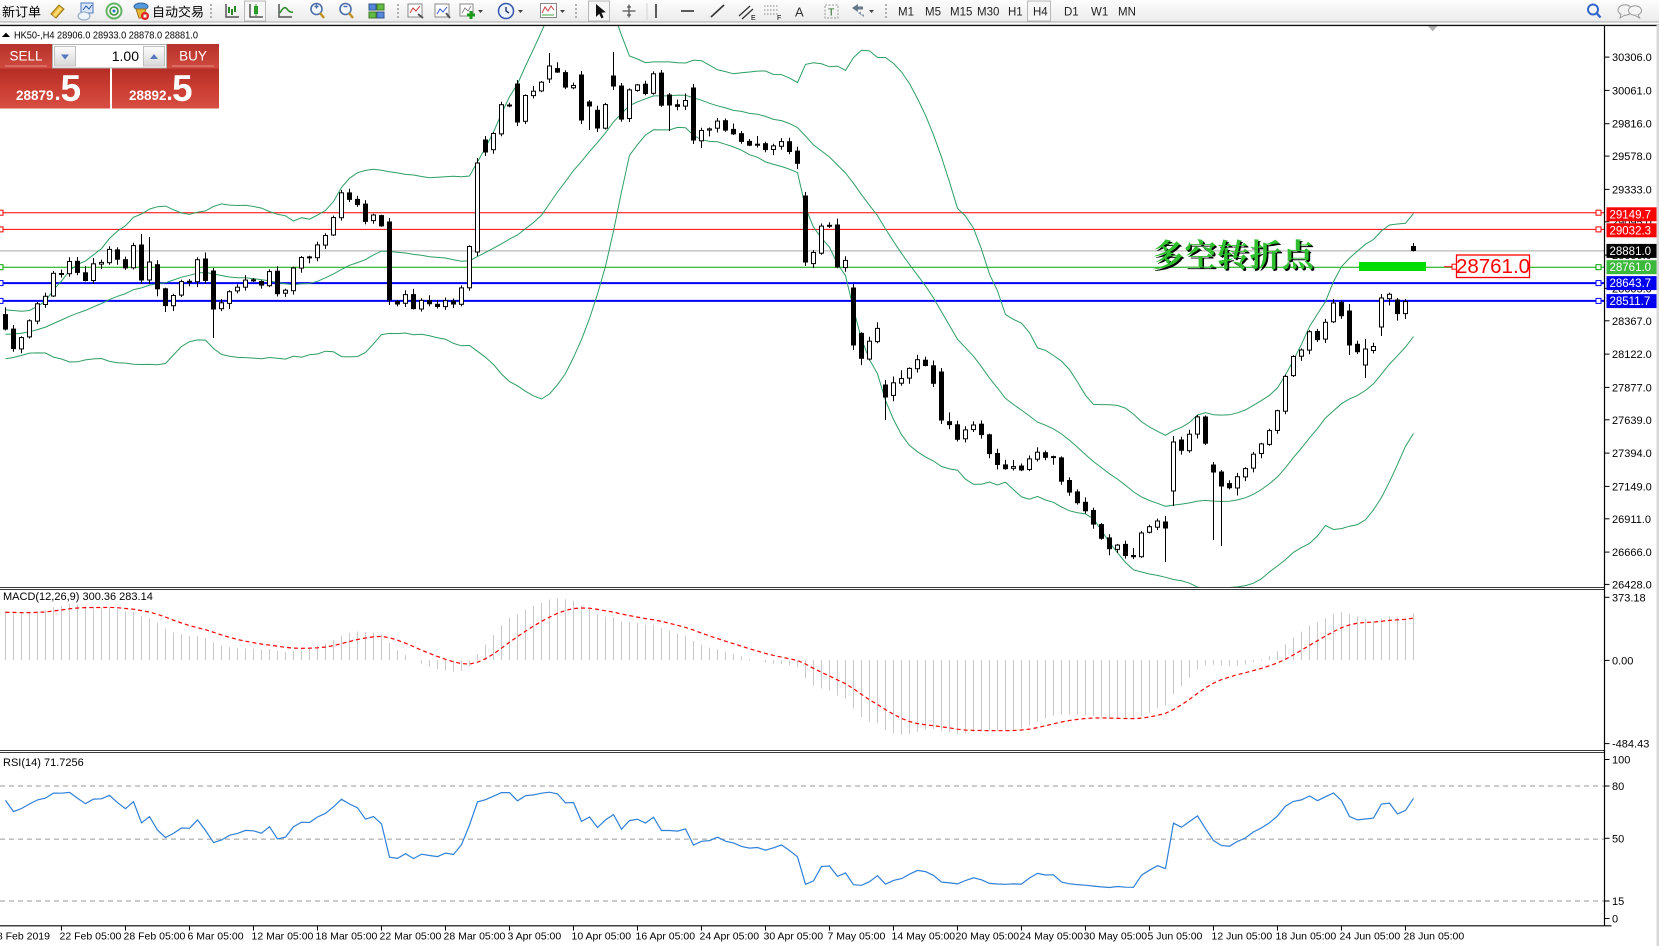 This screenshot has height=946, width=1659. I want to click on svg-text: 373.18, so click(1629, 598).